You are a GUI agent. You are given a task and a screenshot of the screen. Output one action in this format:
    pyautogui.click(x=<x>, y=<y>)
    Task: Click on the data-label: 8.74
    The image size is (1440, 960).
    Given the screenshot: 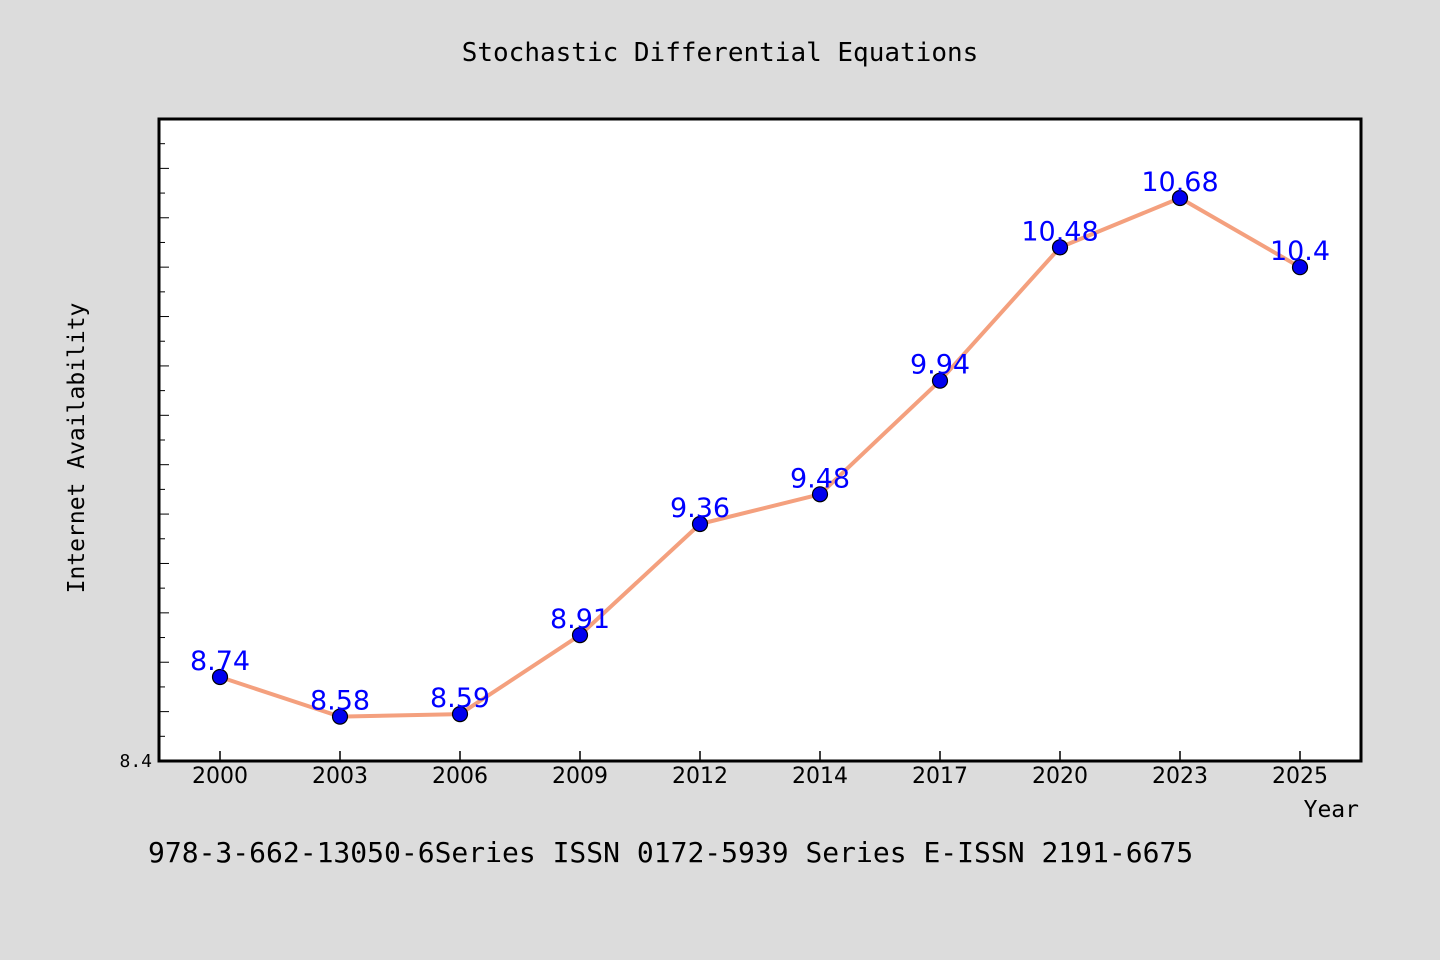 What is the action you would take?
    pyautogui.click(x=220, y=661)
    